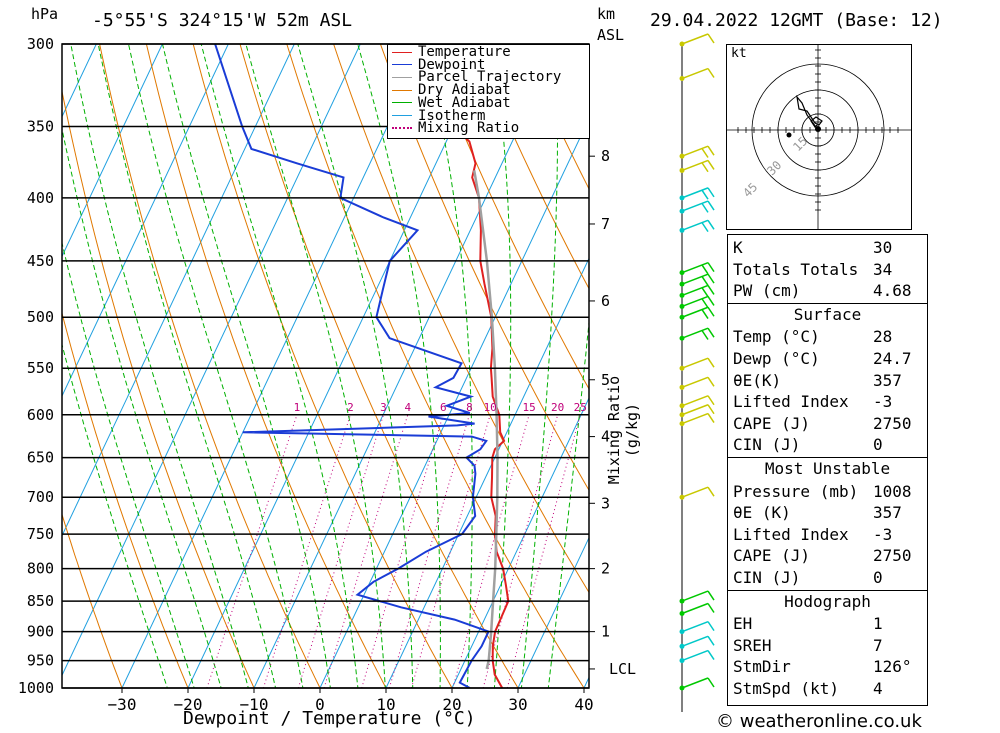 Image resolution: width=1000 pixels, height=733 pixels. I want to click on index-value: 34, so click(883, 269).